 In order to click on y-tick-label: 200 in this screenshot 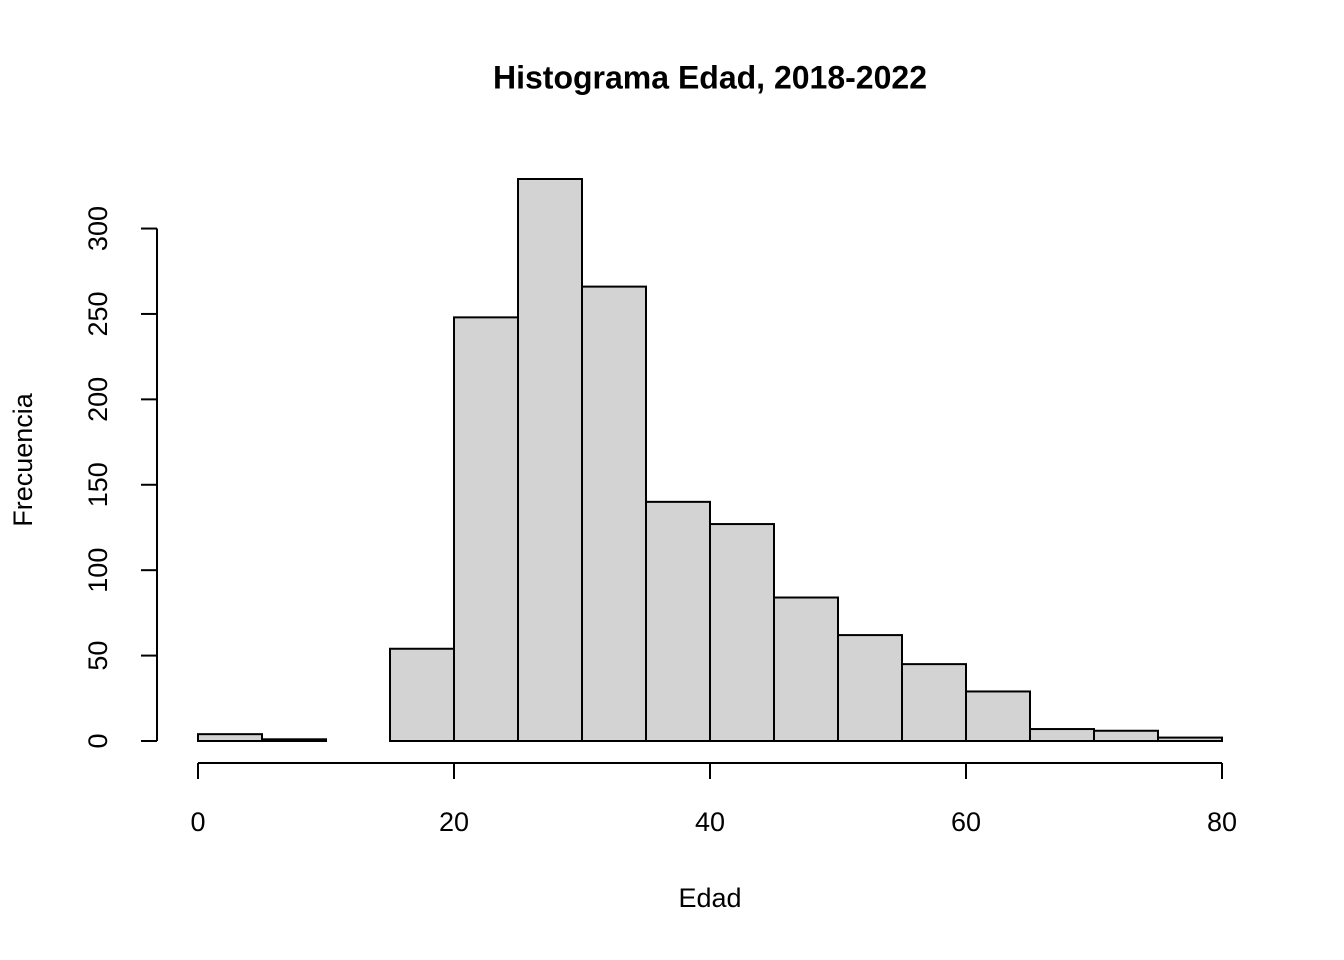, I will do `click(98, 399)`.